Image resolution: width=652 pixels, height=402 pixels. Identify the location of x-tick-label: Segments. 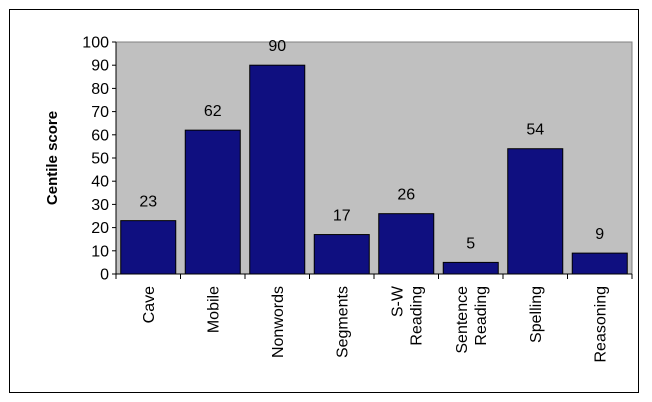
(342, 322).